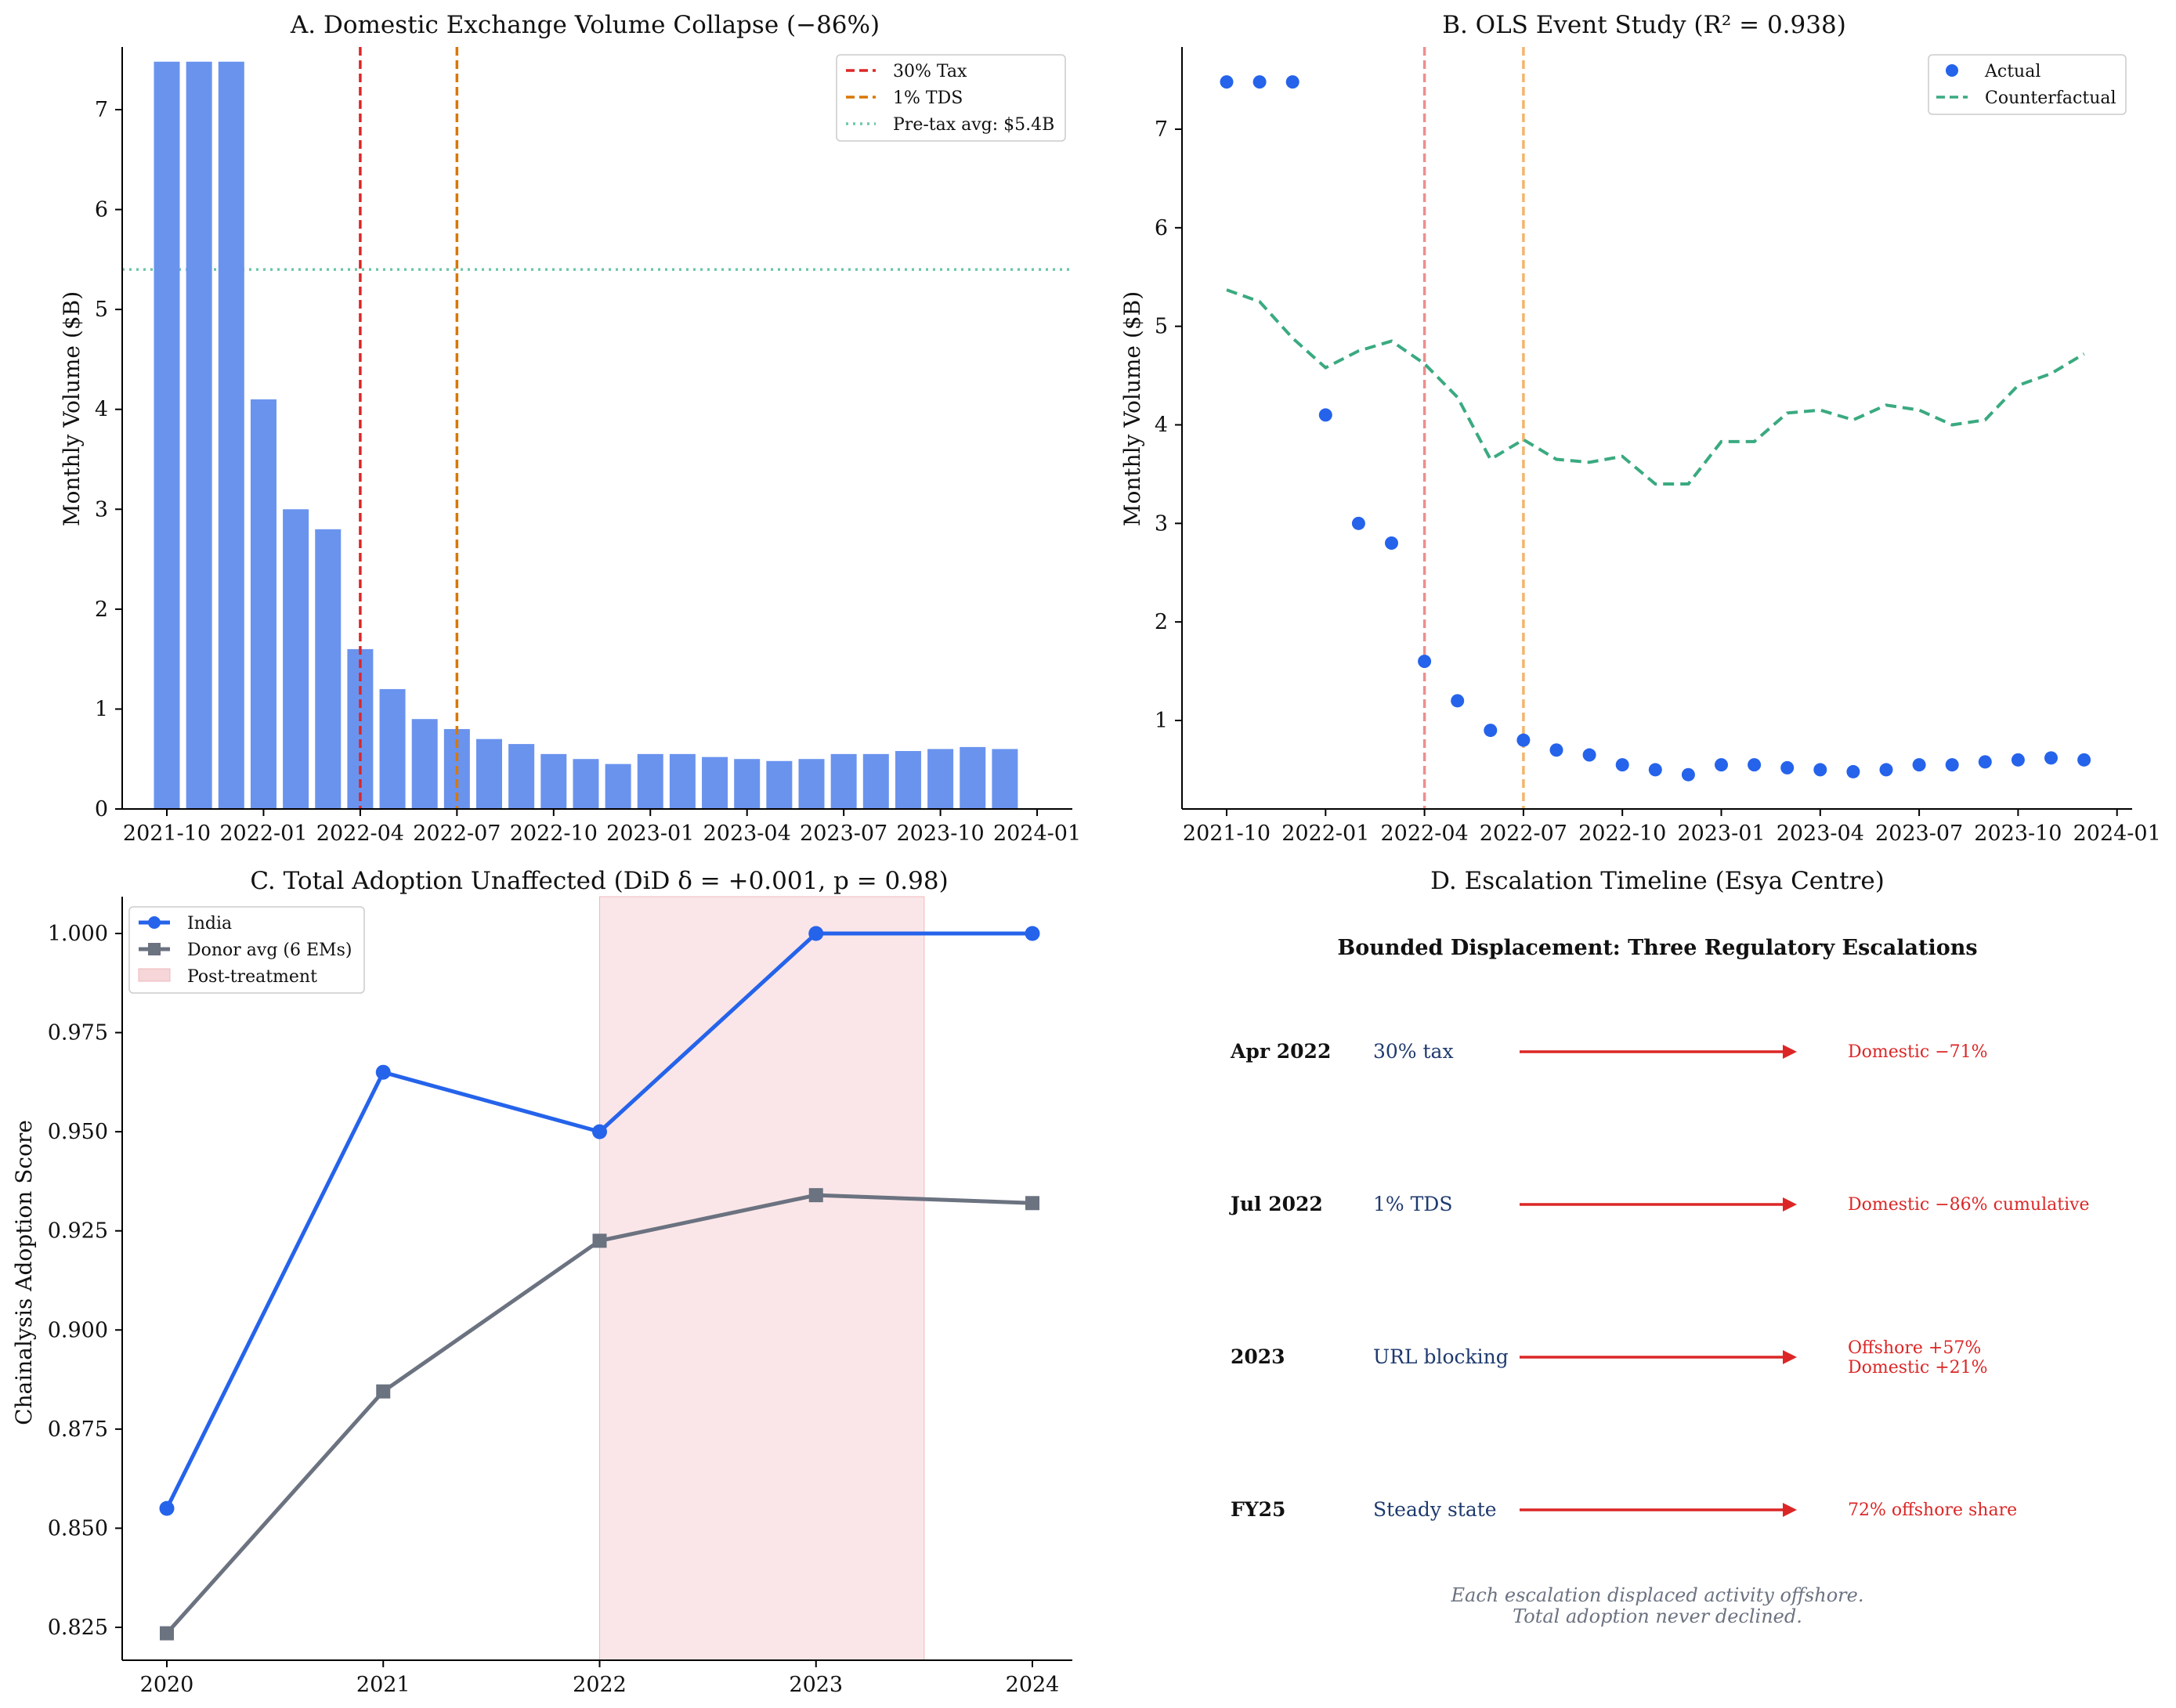 This screenshot has height=1708, width=2176. I want to click on row-3-effect-domestic: Domestic +21%, so click(1918, 1368).